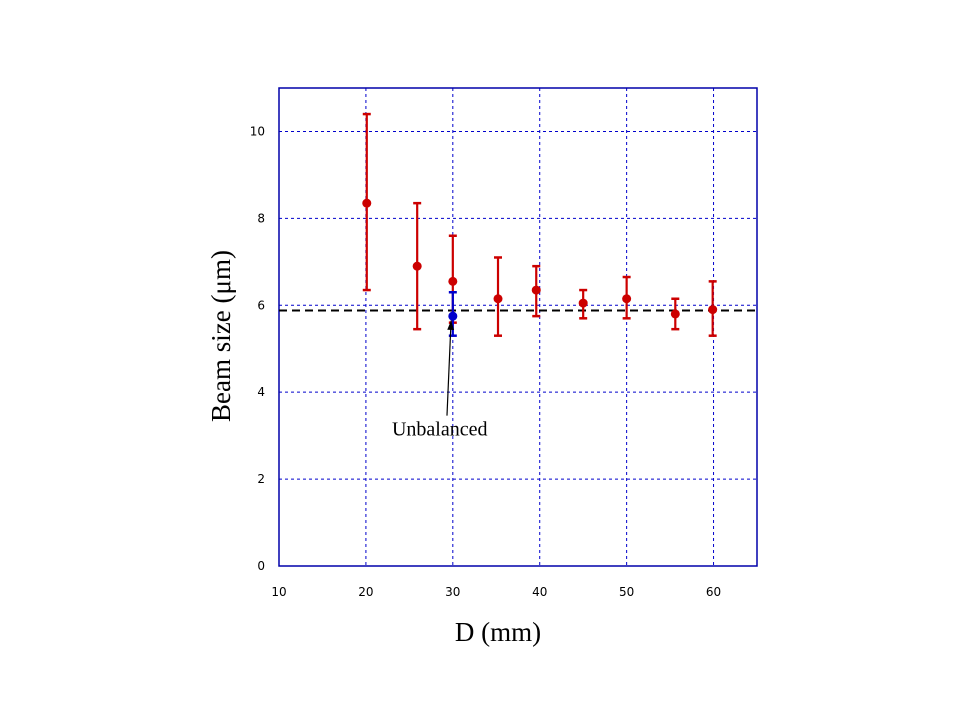  What do you see at coordinates (257, 131) in the screenshot?
I see `y-tick-label: 10` at bounding box center [257, 131].